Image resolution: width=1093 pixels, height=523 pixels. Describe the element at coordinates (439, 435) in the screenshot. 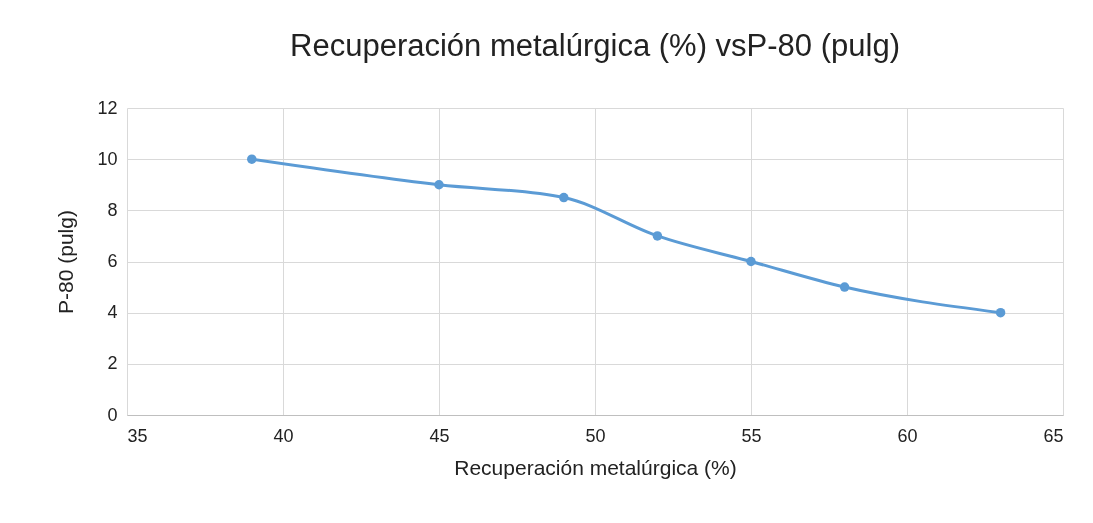

I see `x-tick-label: 45` at that location.